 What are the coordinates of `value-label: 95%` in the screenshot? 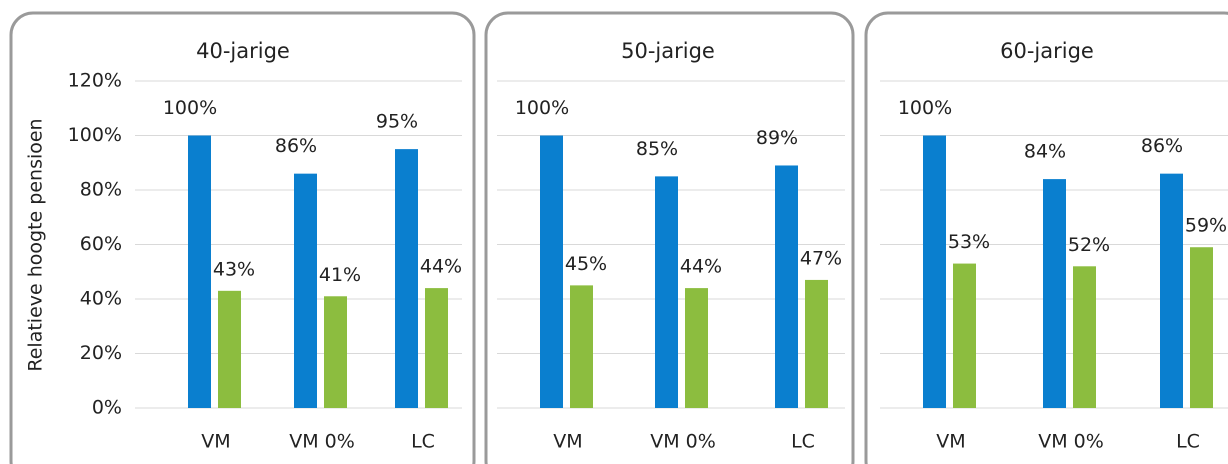 It's located at (397, 122).